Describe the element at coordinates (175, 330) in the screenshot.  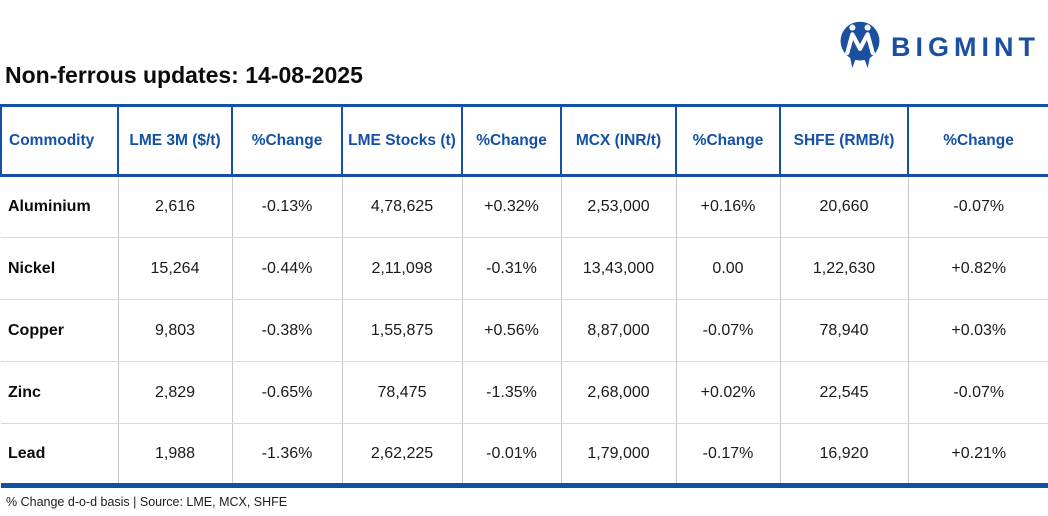
I see `cell-lme-3m: 9,803` at that location.